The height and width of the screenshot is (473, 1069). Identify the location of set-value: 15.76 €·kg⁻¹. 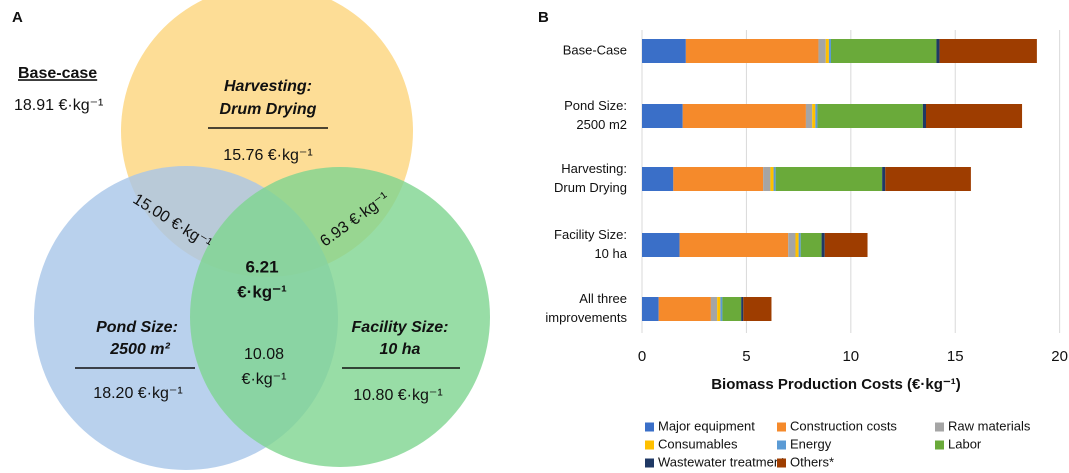
(267, 155).